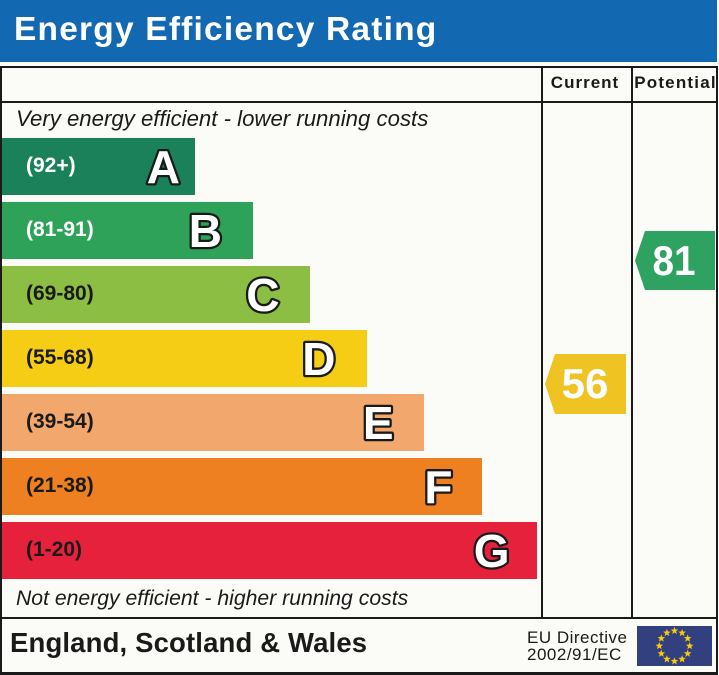 The image size is (719, 675). I want to click on svg-text: E, so click(378, 423).